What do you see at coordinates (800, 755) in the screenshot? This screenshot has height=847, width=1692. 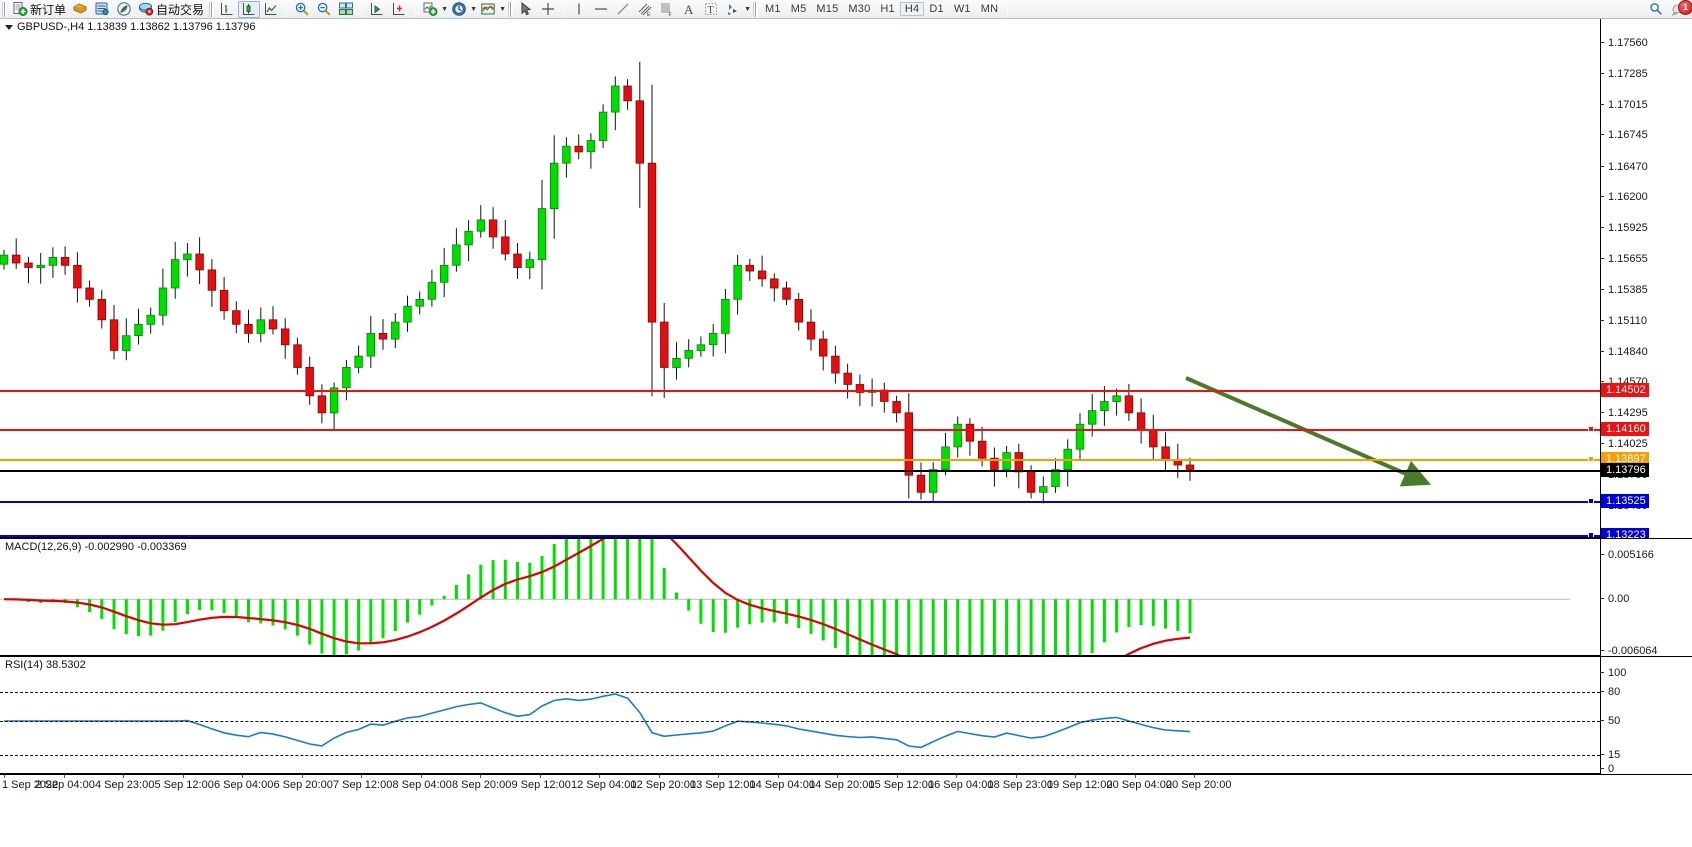 I see `rsi-guide-line` at bounding box center [800, 755].